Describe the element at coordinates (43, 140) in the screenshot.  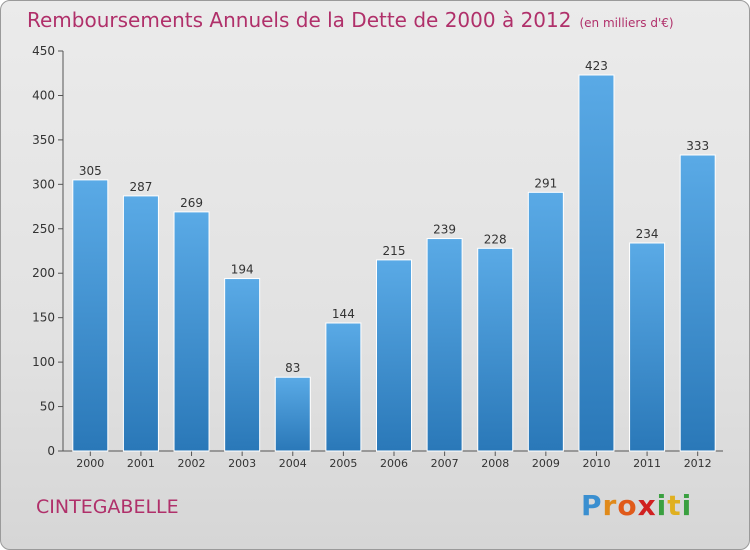
I see `y-tick-label: 350` at that location.